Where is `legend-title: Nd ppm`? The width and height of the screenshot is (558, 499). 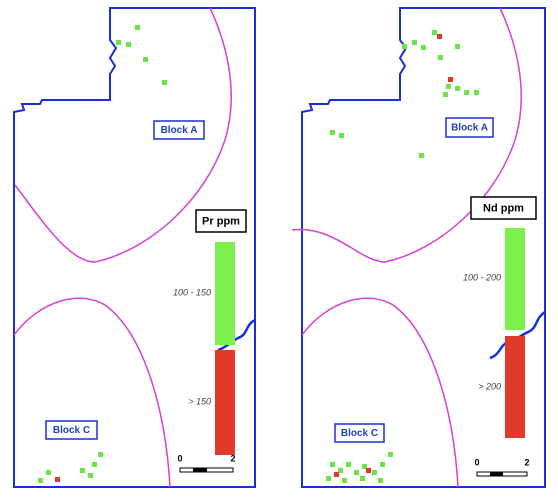 legend-title: Nd ppm is located at coordinates (503, 208).